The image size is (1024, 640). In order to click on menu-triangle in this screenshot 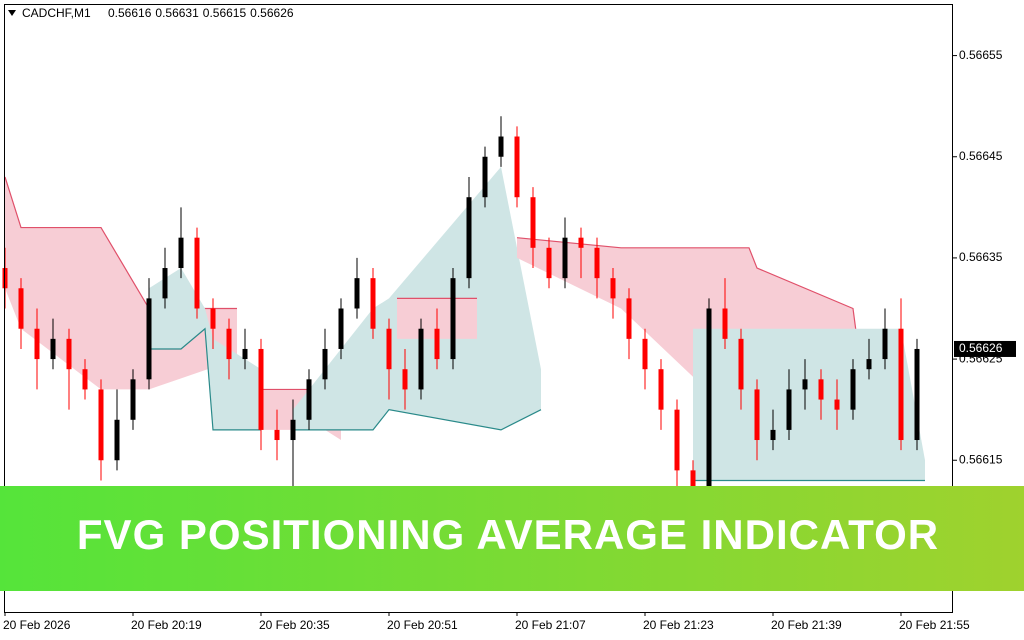, I will do `click(12, 13)`.